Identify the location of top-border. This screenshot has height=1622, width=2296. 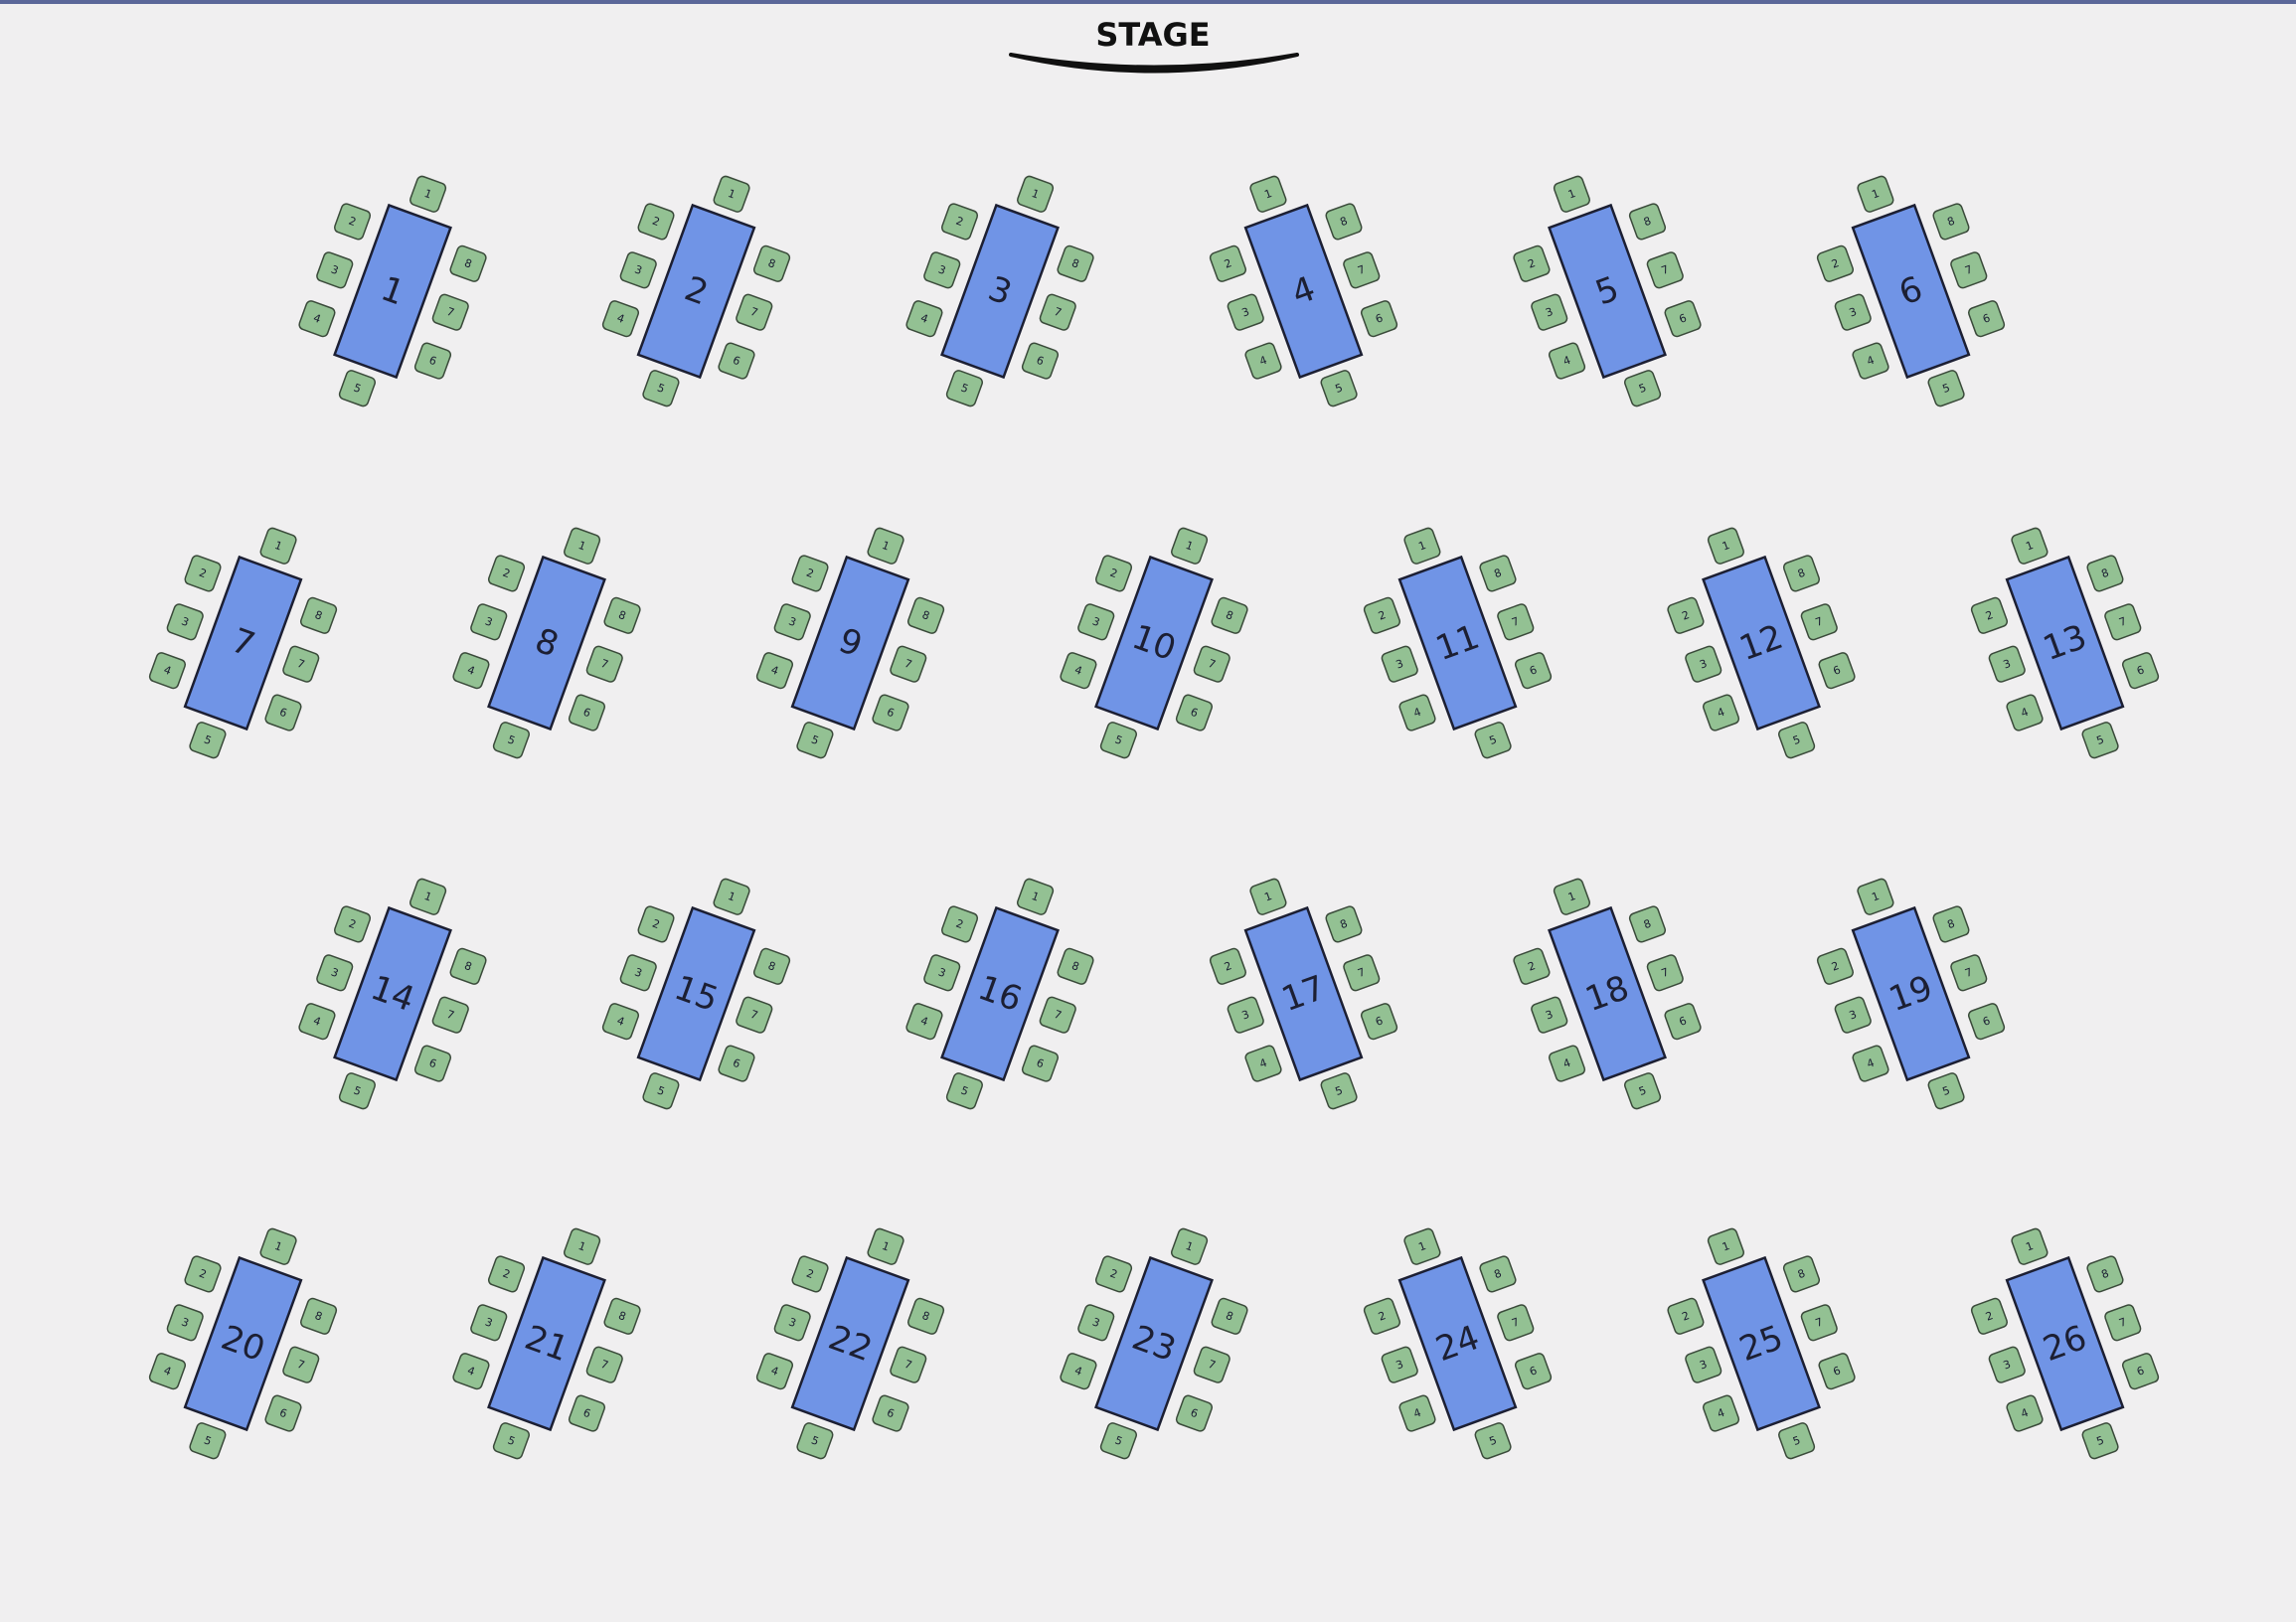
(1148, 2).